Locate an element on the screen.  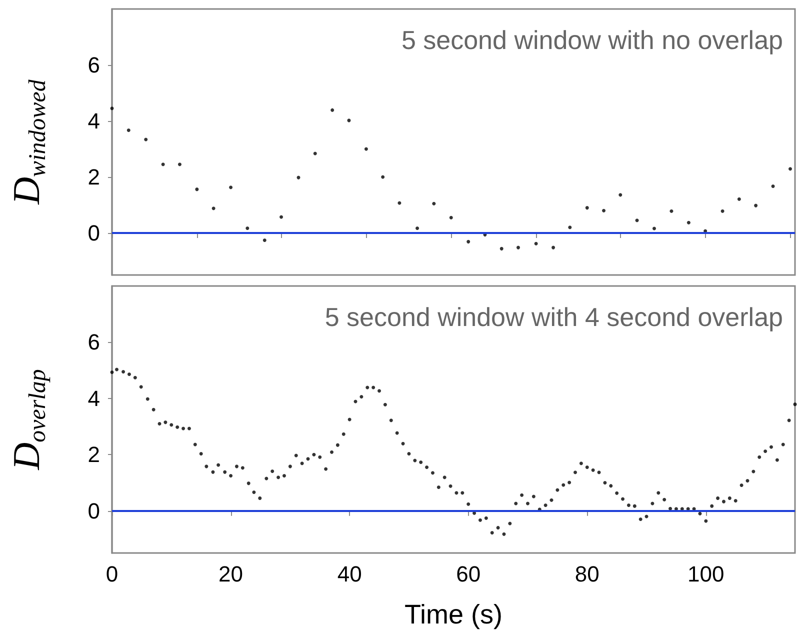
y-axis-title: Dwindowed is located at coordinates (28, 142).